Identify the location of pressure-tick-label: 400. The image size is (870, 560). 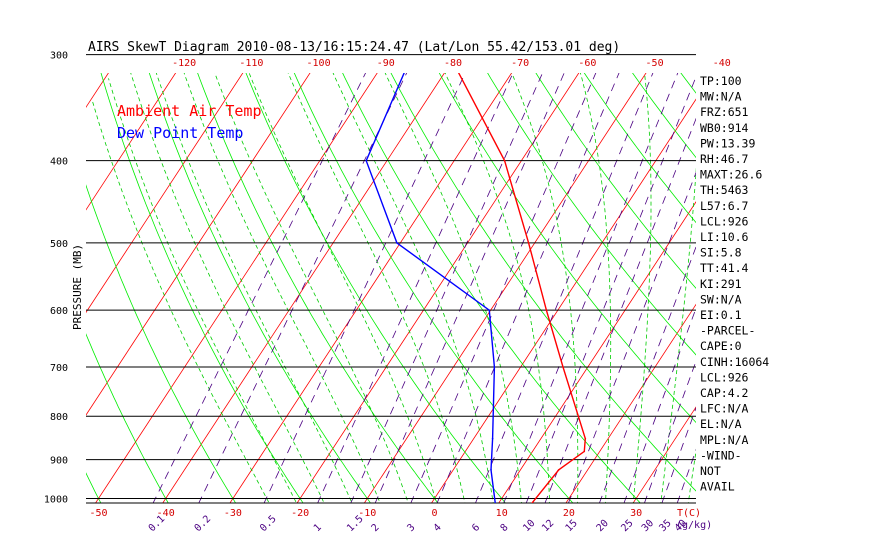
(59, 162).